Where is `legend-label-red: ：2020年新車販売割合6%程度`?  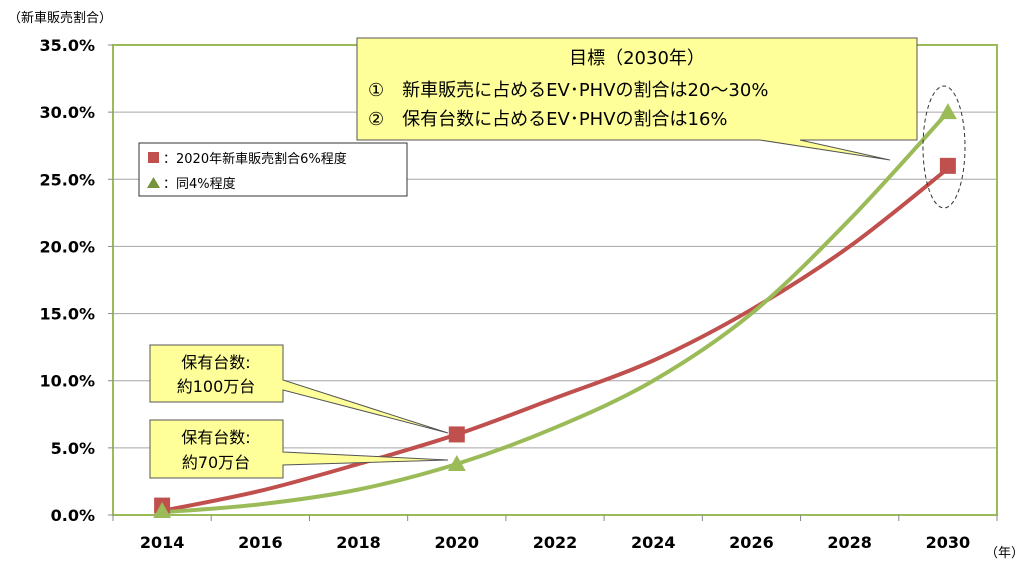 legend-label-red: ：2020年新車販売割合6%程度 is located at coordinates (255, 159).